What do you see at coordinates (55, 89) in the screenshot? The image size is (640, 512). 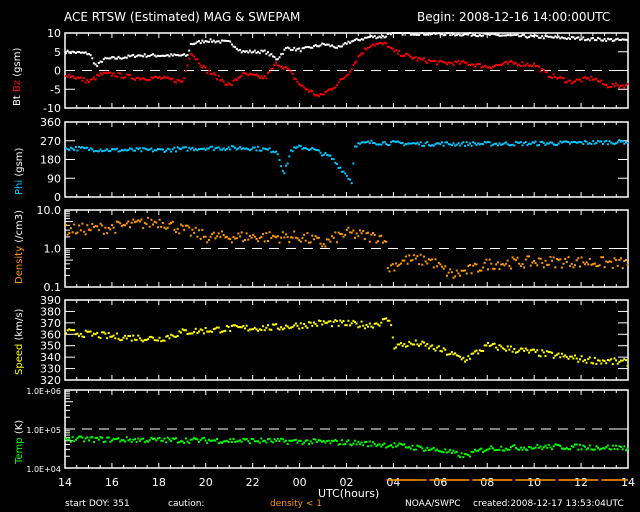 I see `y-tick-label: -5` at bounding box center [55, 89].